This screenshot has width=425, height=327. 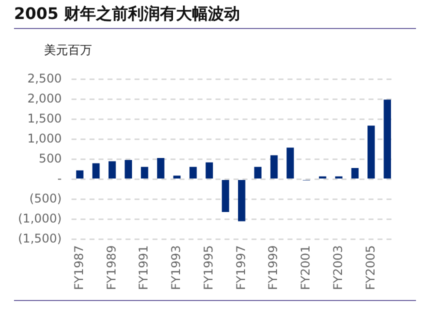 I want to click on x-tick-label: FY1987, so click(x=79, y=267).